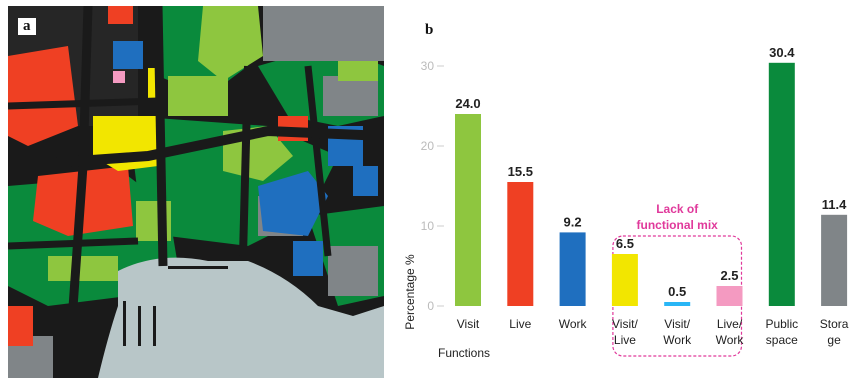  I want to click on y-axis-label: Percentage %, so click(410, 292).